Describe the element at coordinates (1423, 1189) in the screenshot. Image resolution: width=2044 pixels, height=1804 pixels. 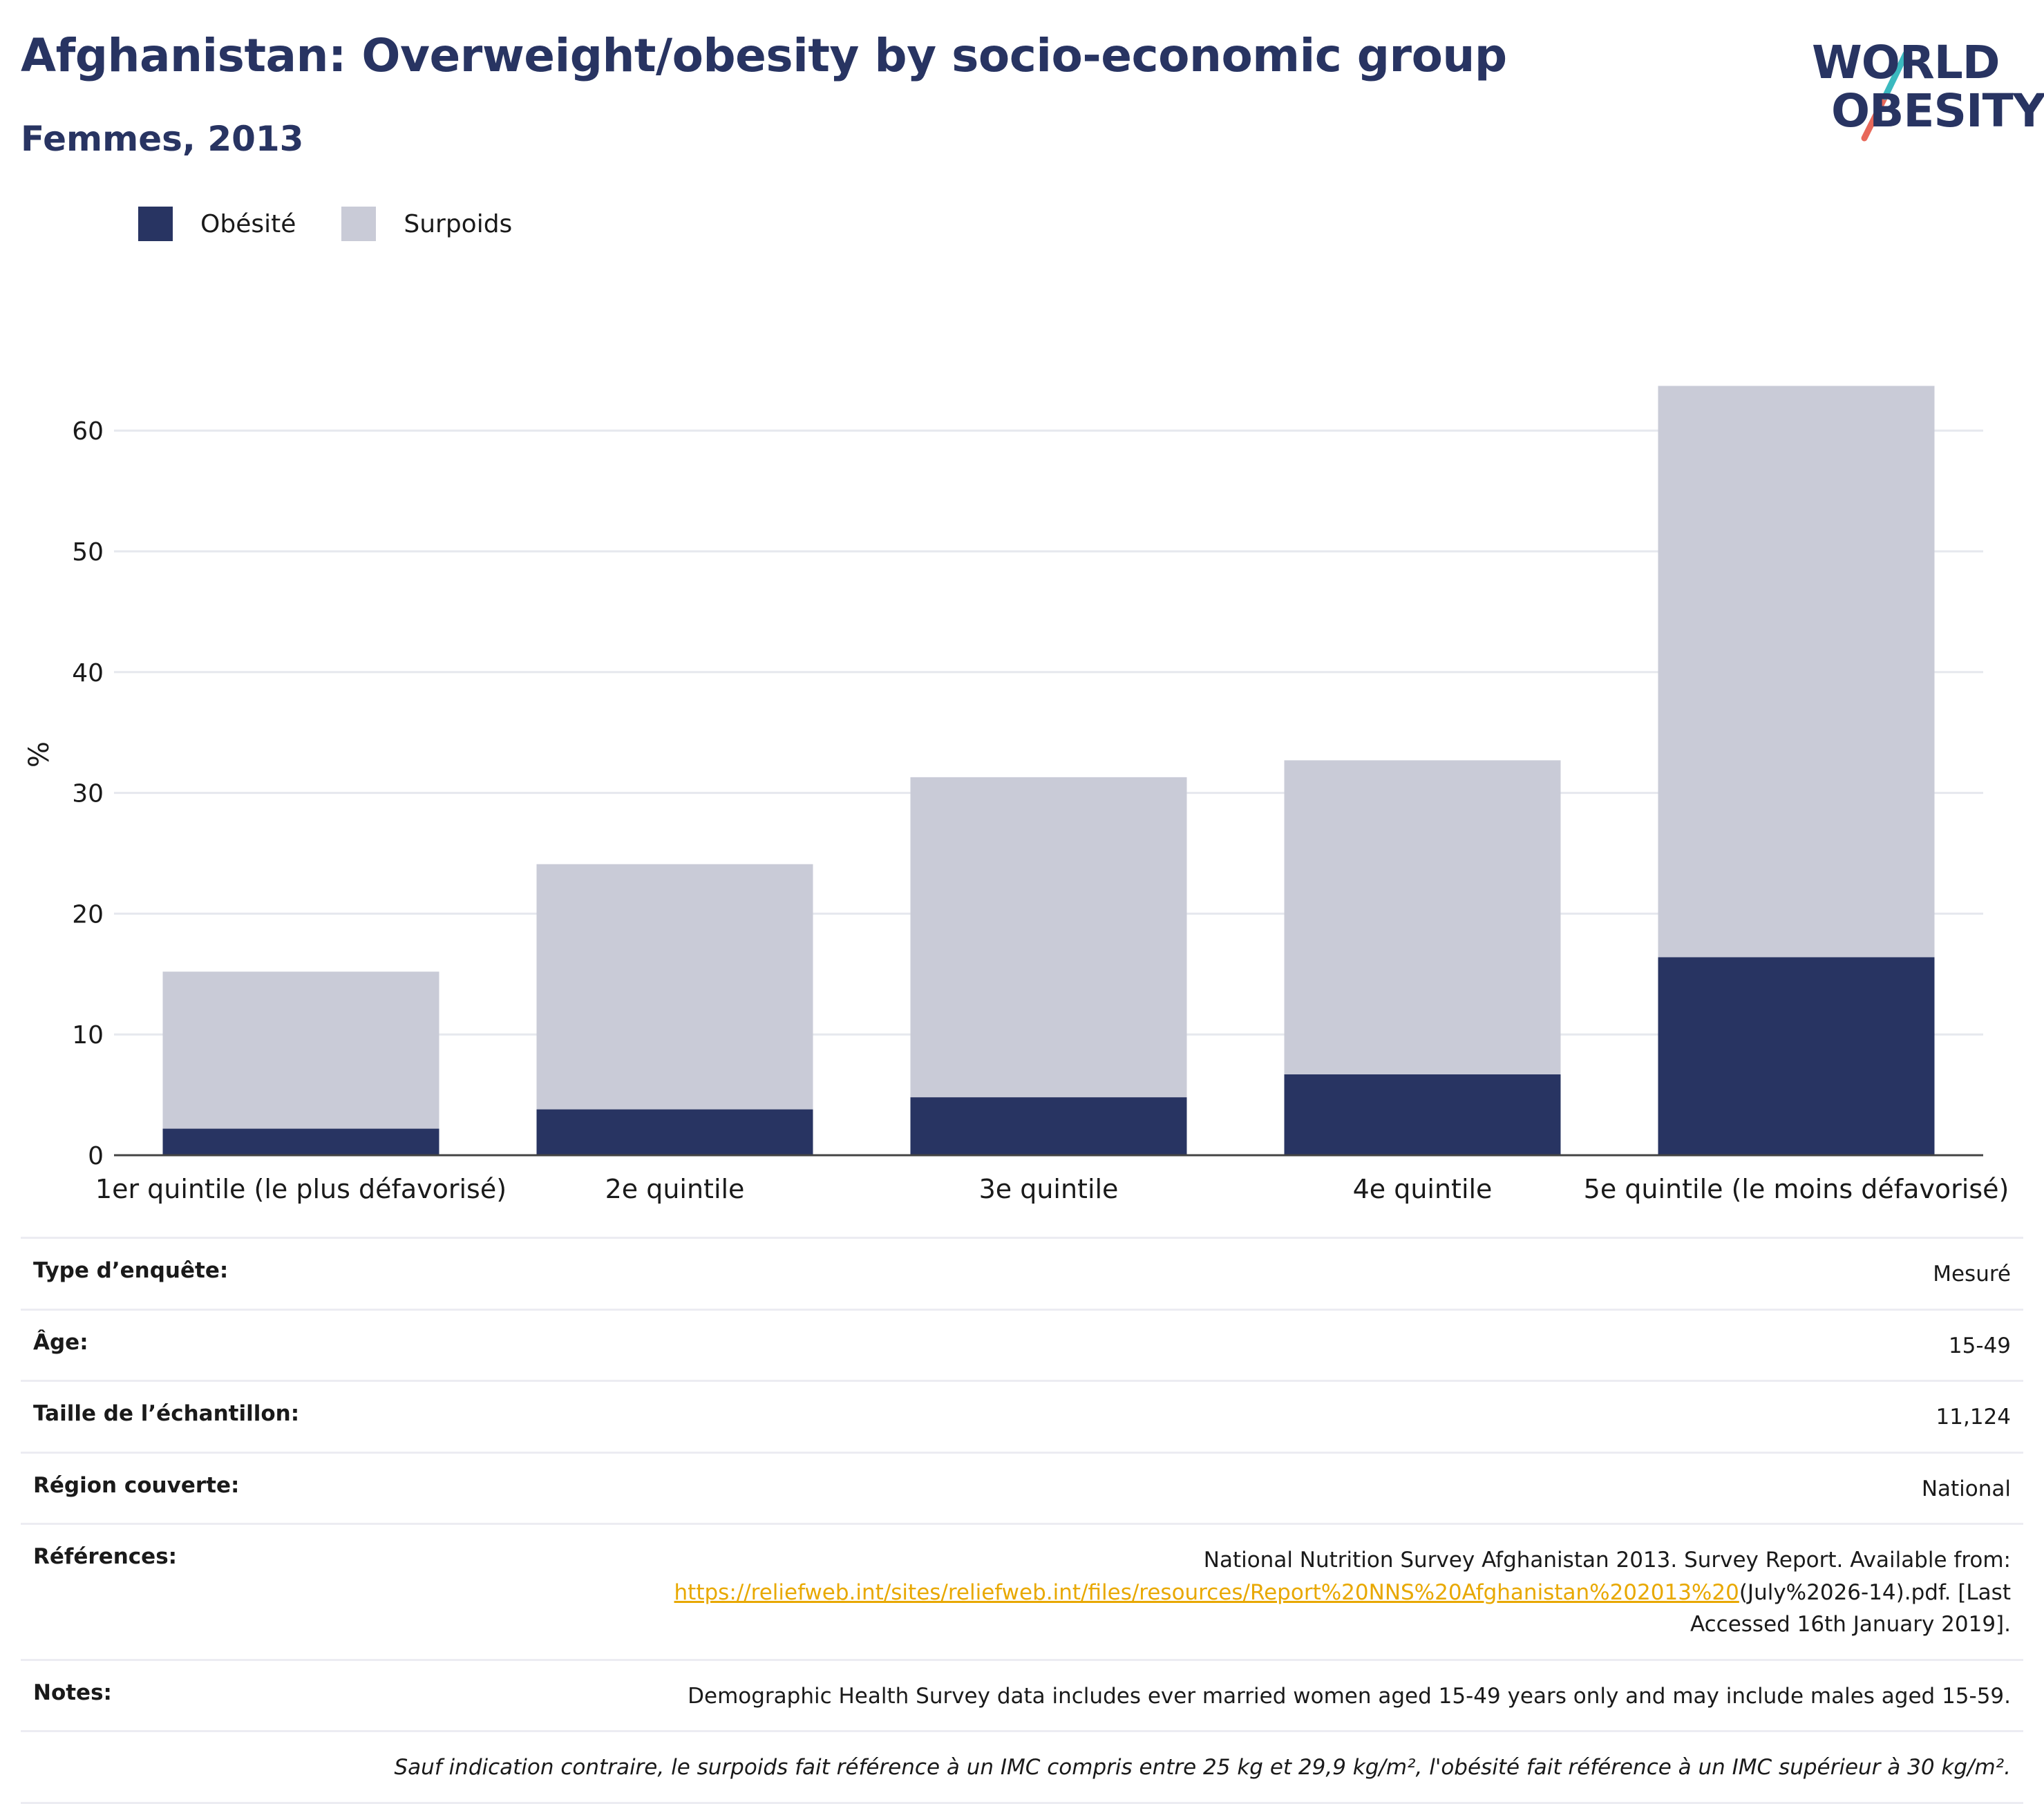
I see `x-tick-label: 4e quintile` at that location.